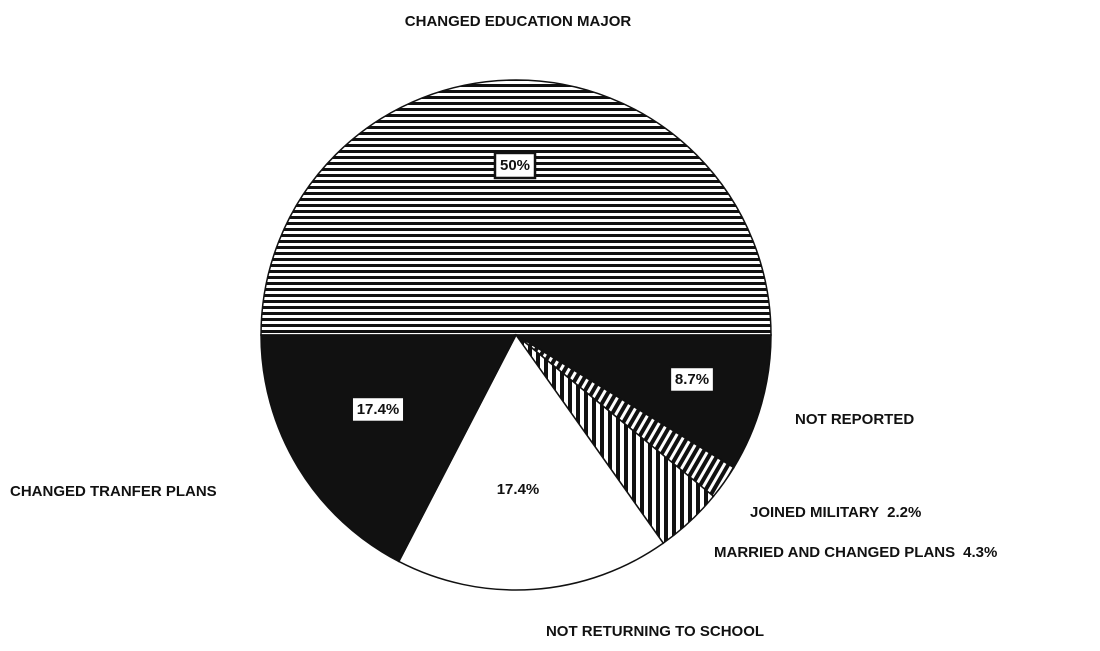 The height and width of the screenshot is (651, 1100). I want to click on slice-name: NOT RETURNING TO SCHOOL, so click(655, 631).